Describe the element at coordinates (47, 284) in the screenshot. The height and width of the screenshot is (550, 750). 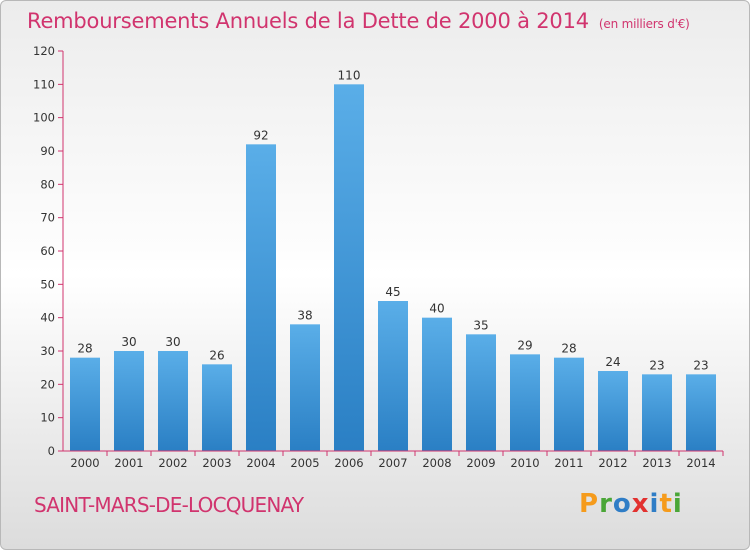
I see `y-tick-label-50: 50` at that location.